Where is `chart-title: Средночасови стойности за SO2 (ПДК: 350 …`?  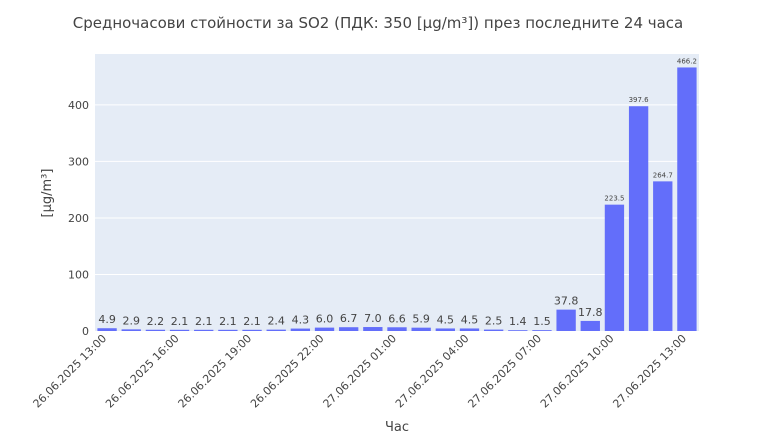
chart-title: Средночасови стойности за SO2 (ПДК: 350 … is located at coordinates (378, 23).